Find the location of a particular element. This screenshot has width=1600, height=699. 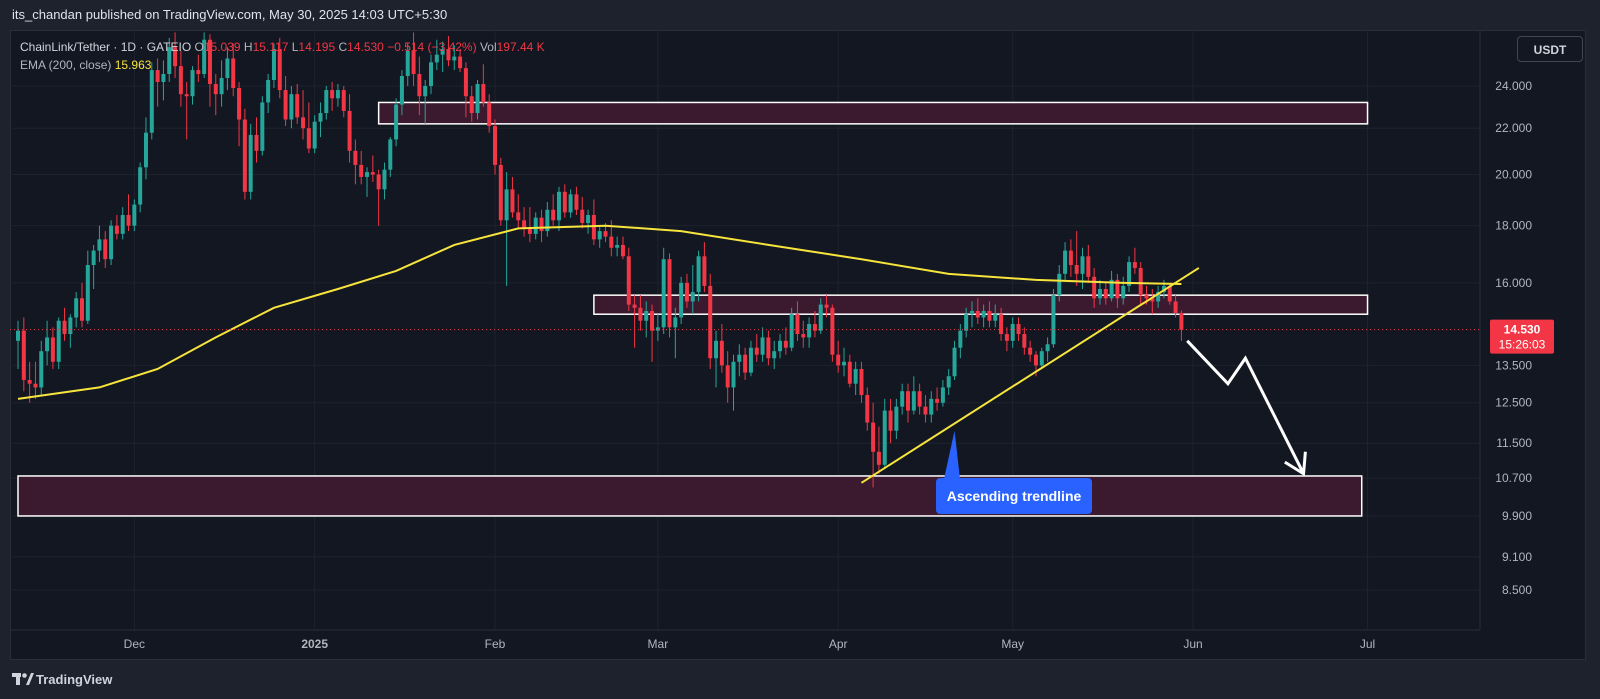

legend-low-label: L is located at coordinates (295, 47).